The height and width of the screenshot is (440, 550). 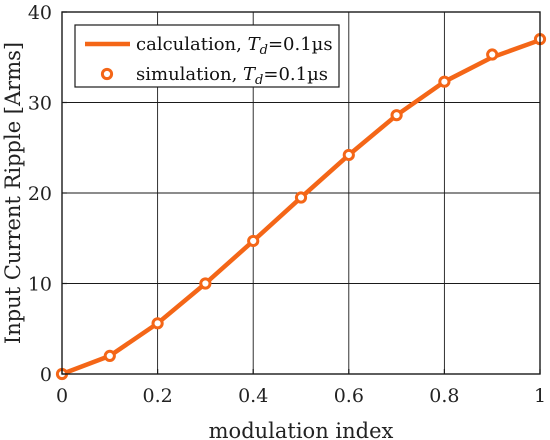 What do you see at coordinates (46, 375) in the screenshot?
I see `y-tick-label: 0` at bounding box center [46, 375].